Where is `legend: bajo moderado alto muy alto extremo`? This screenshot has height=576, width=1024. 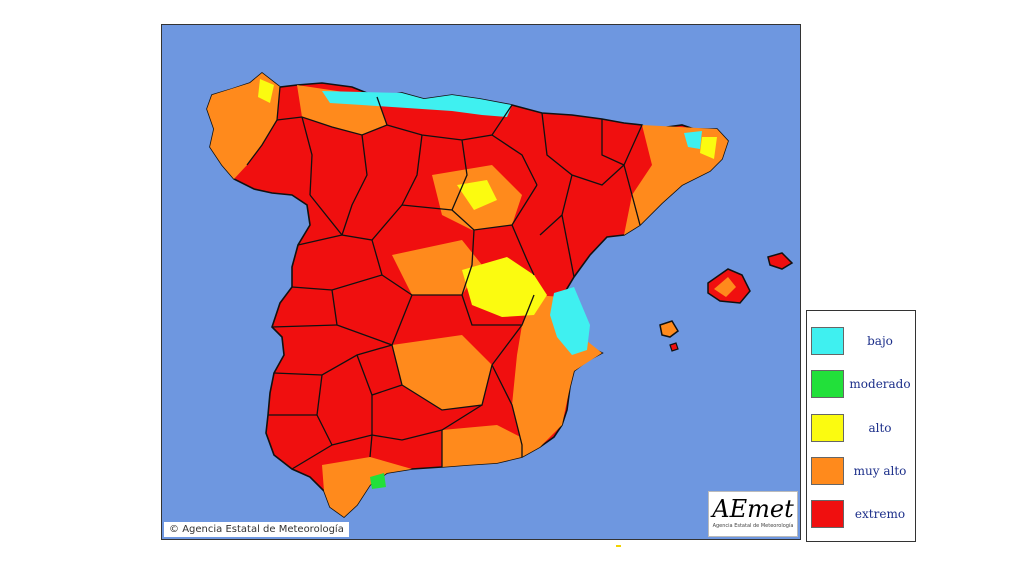
legend: bajo moderado alto muy alto extremo is located at coordinates (861, 426).